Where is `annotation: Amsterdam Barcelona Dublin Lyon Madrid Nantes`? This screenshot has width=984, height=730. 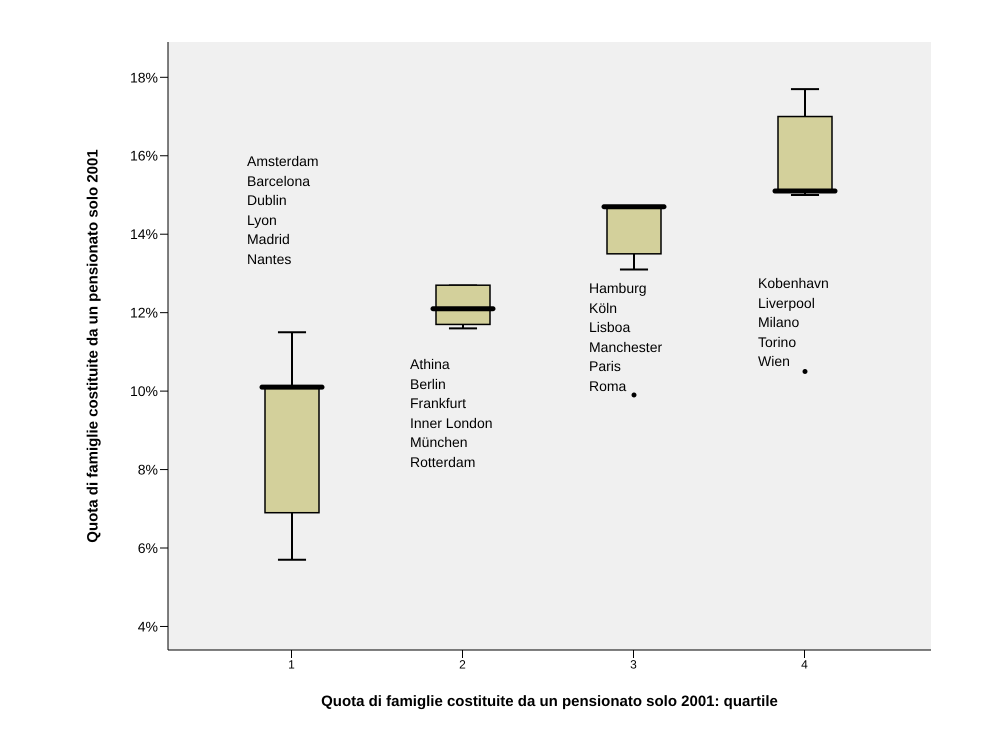
annotation: Amsterdam Barcelona Dublin Lyon Madrid Nantes is located at coordinates (283, 210).